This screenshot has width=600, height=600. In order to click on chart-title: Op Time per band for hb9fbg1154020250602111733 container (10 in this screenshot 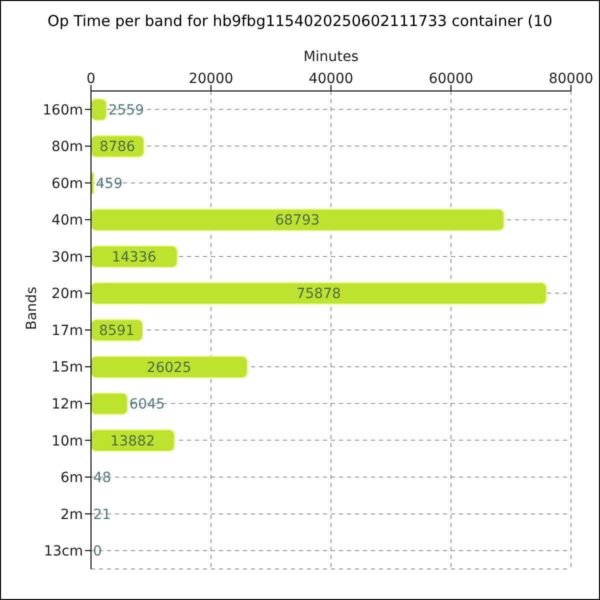, I will do `click(300, 21)`.